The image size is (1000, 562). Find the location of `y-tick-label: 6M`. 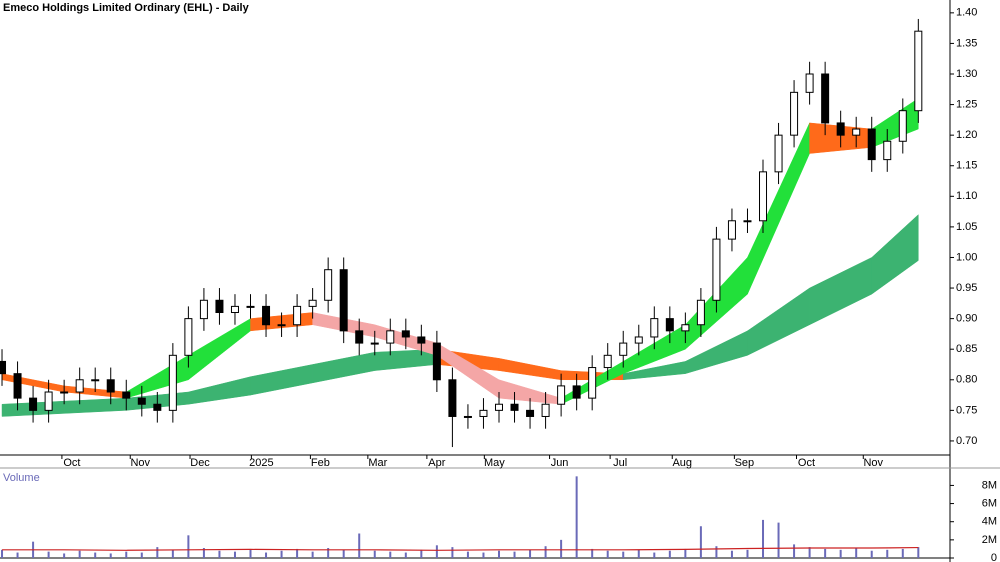

y-tick-label: 6M is located at coordinates (989, 503).